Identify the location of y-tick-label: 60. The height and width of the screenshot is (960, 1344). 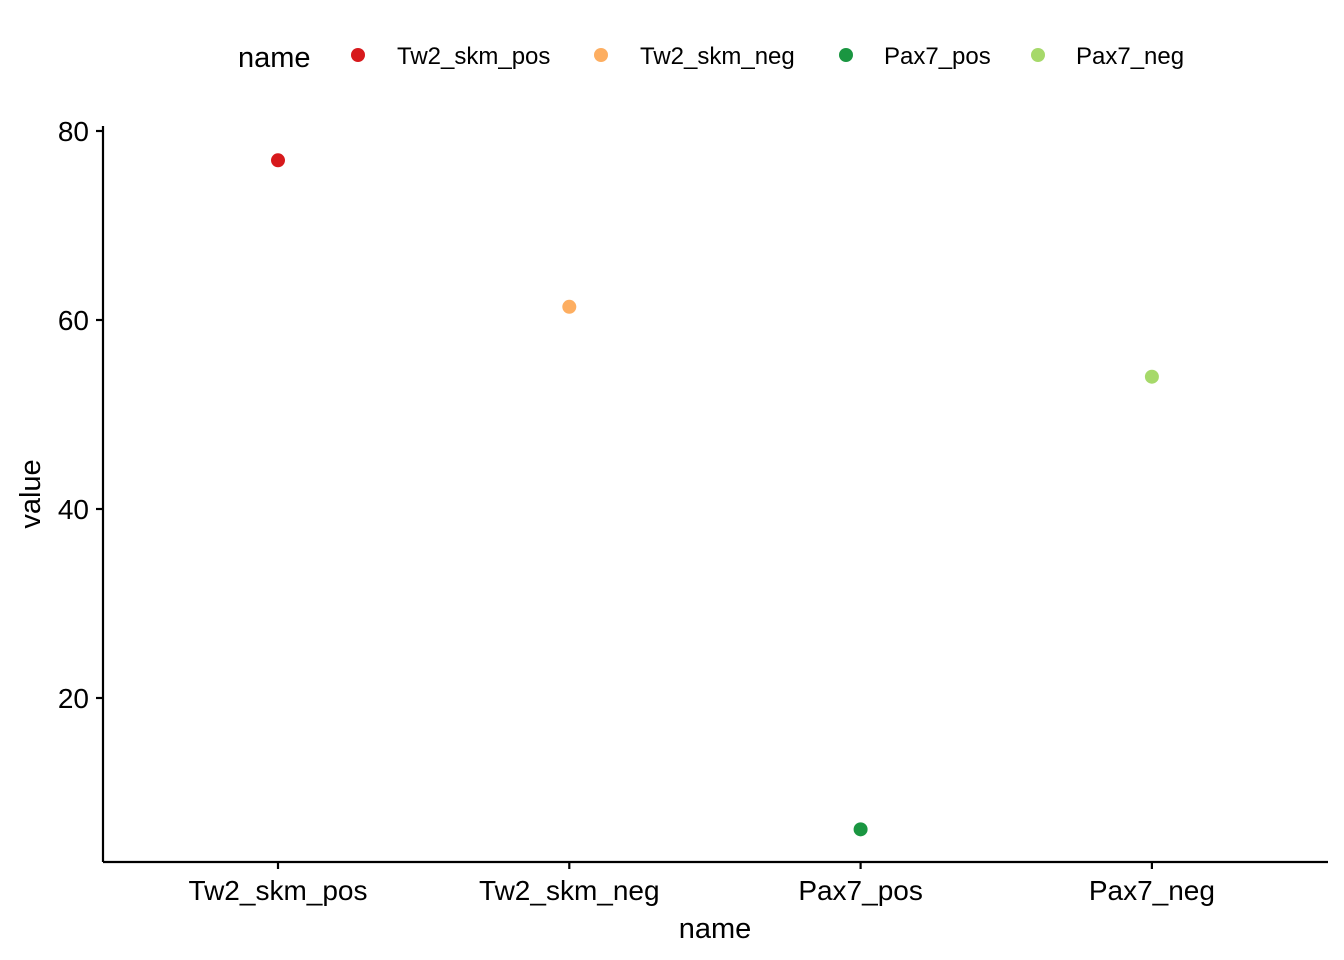
(73, 320).